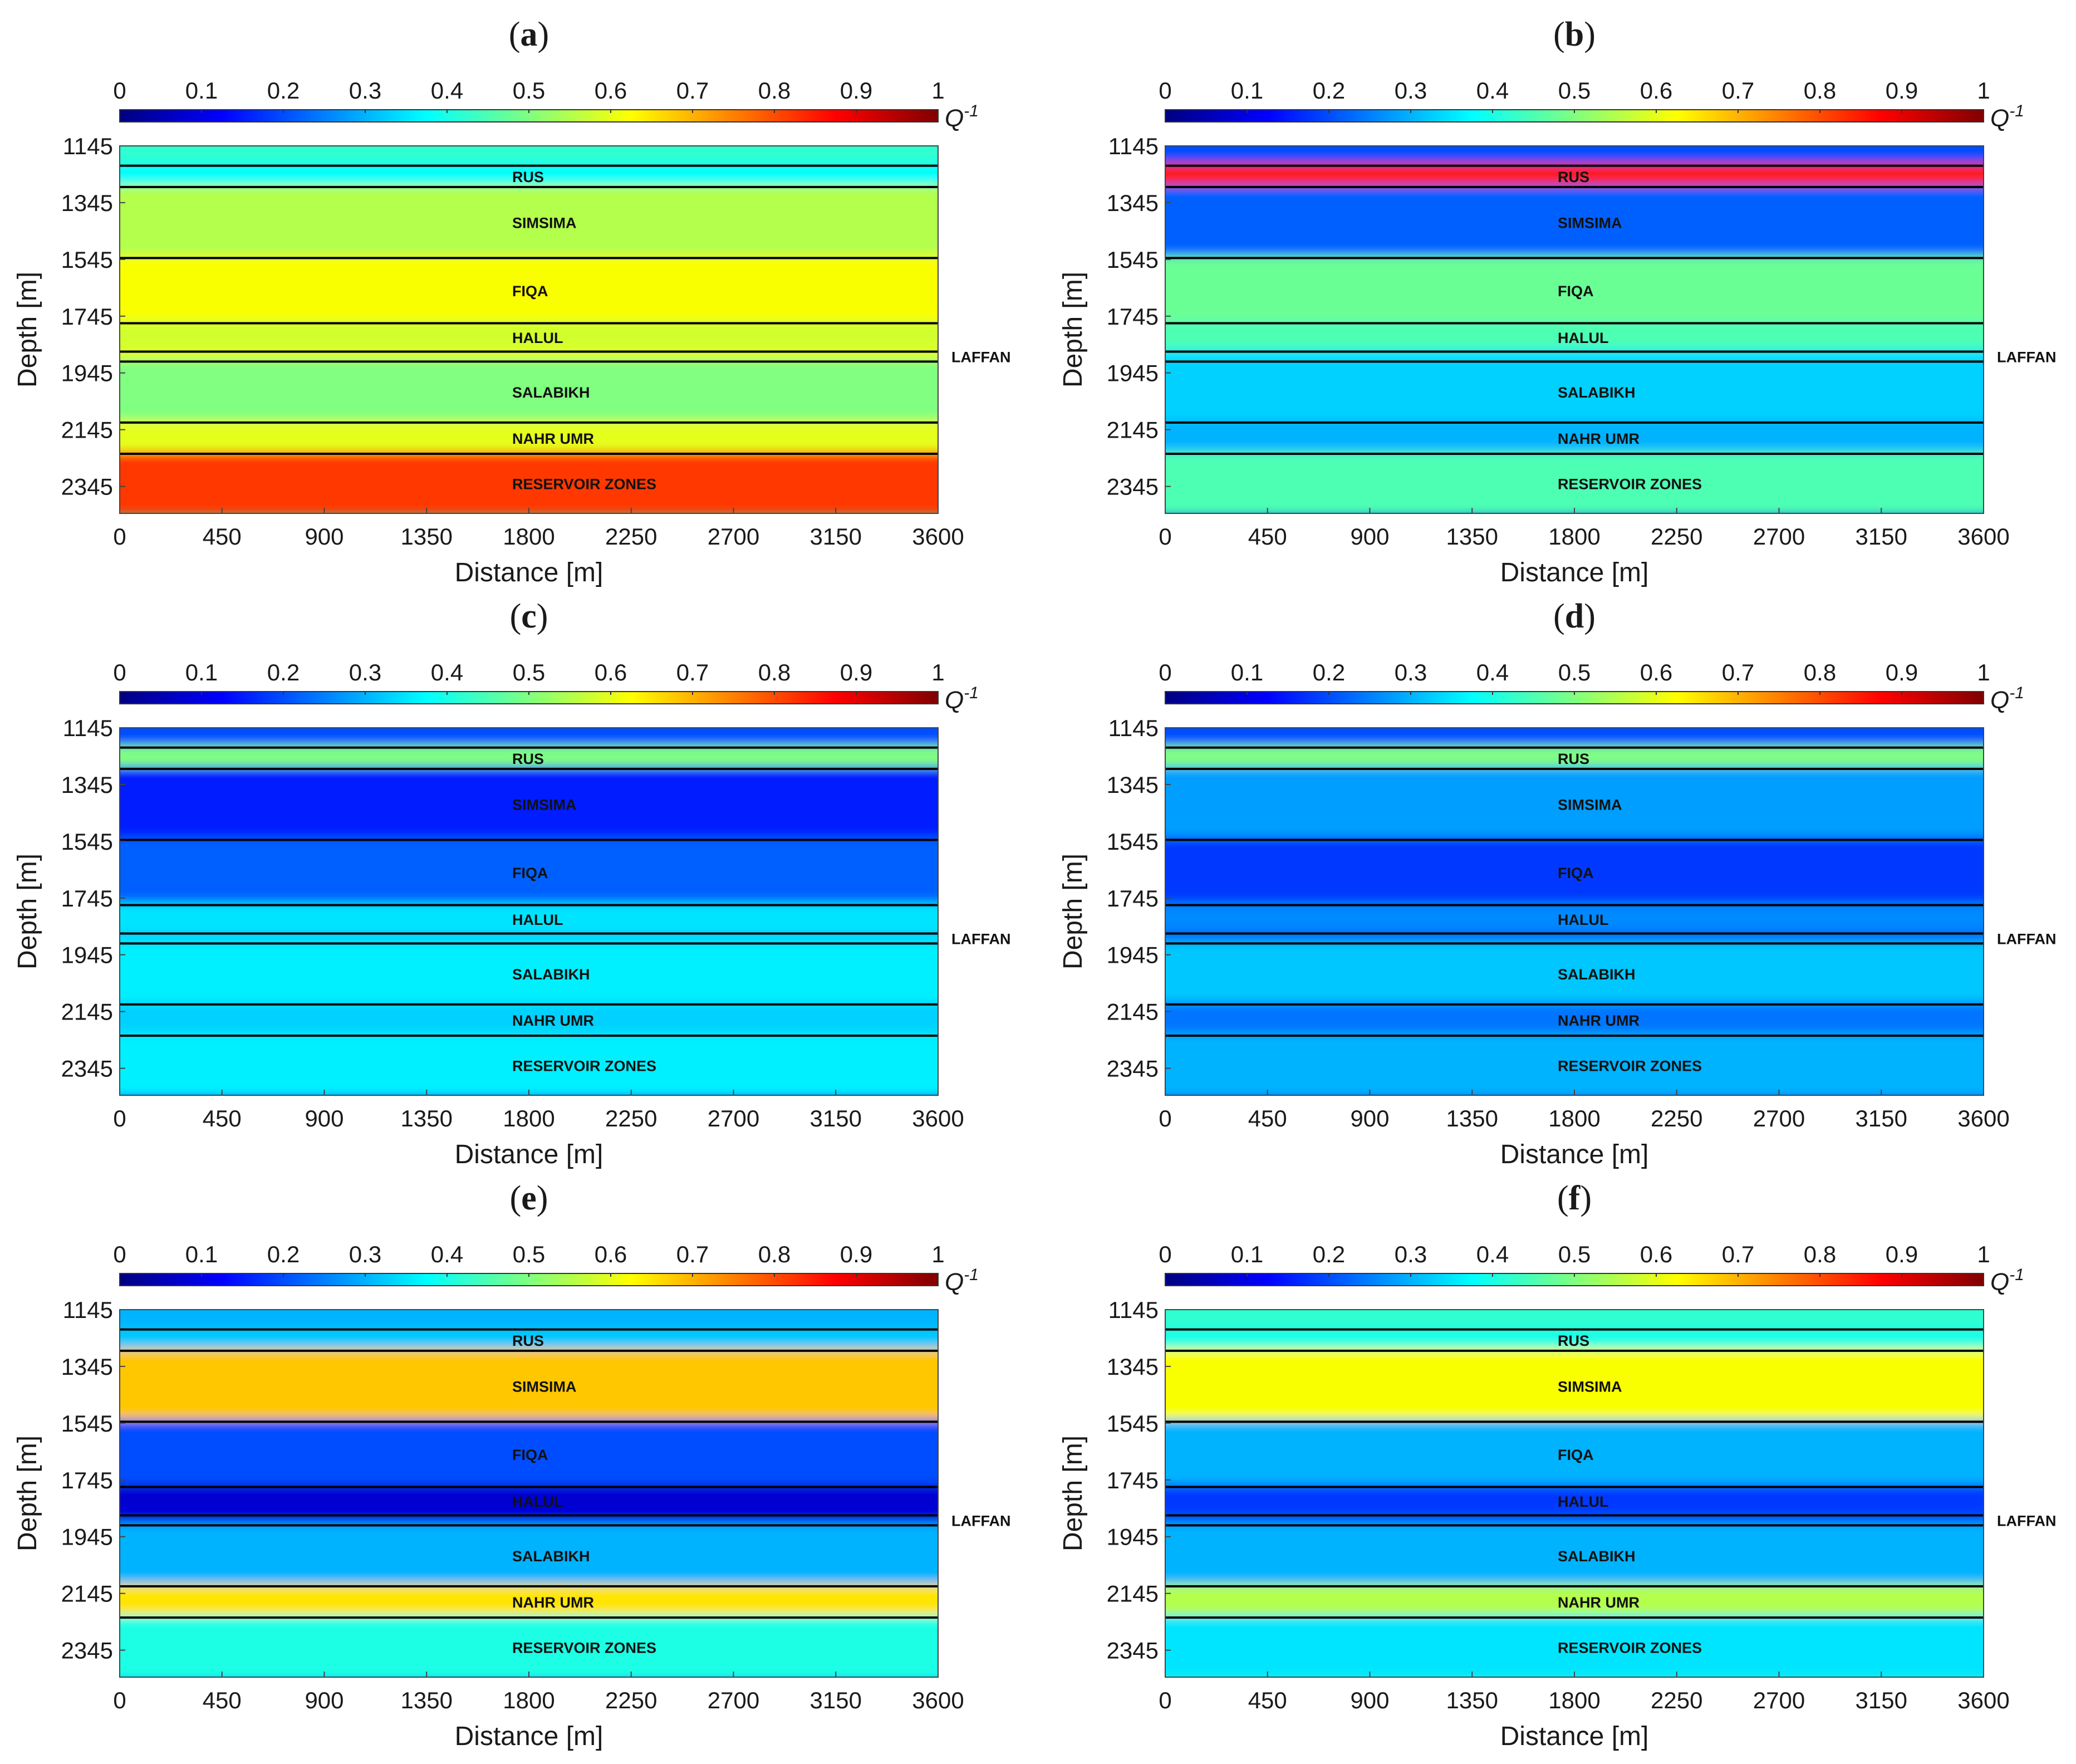 This screenshot has width=2076, height=1764. What do you see at coordinates (1599, 438) in the screenshot?
I see `zone-label: NAHR UMR` at bounding box center [1599, 438].